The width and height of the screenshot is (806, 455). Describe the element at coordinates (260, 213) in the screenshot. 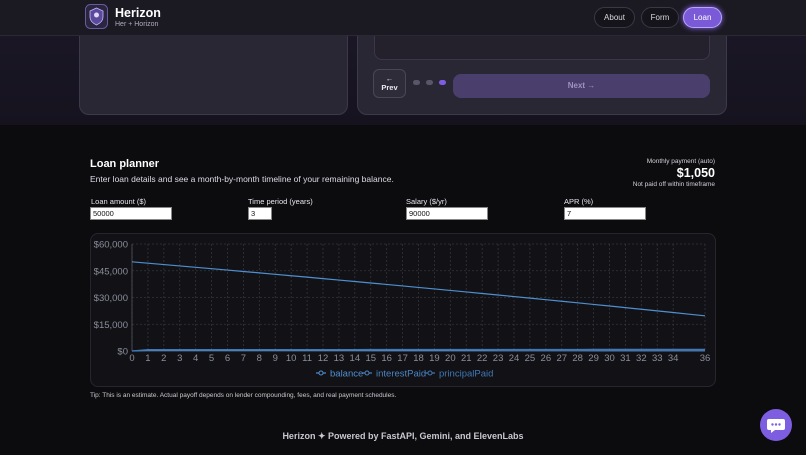

I see `field-input: 3` at that location.